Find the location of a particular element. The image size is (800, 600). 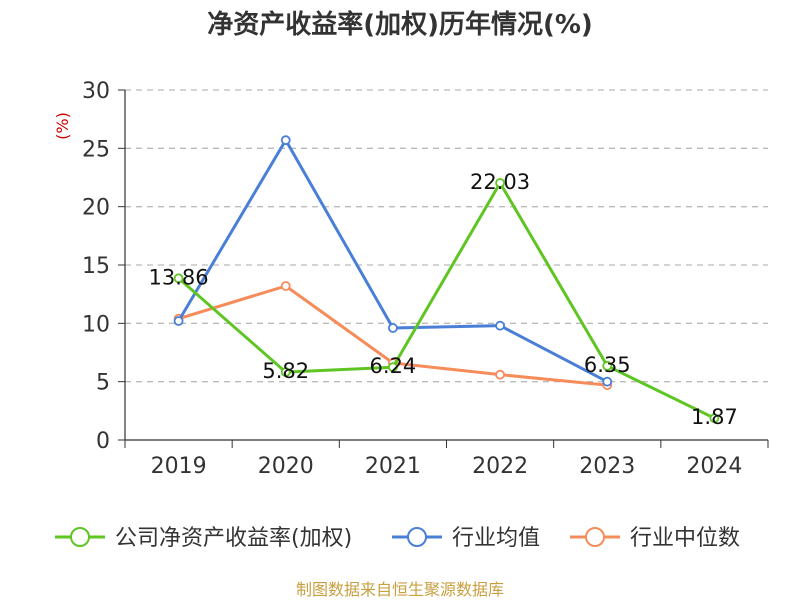

x-tick-label: 2020 is located at coordinates (286, 466).